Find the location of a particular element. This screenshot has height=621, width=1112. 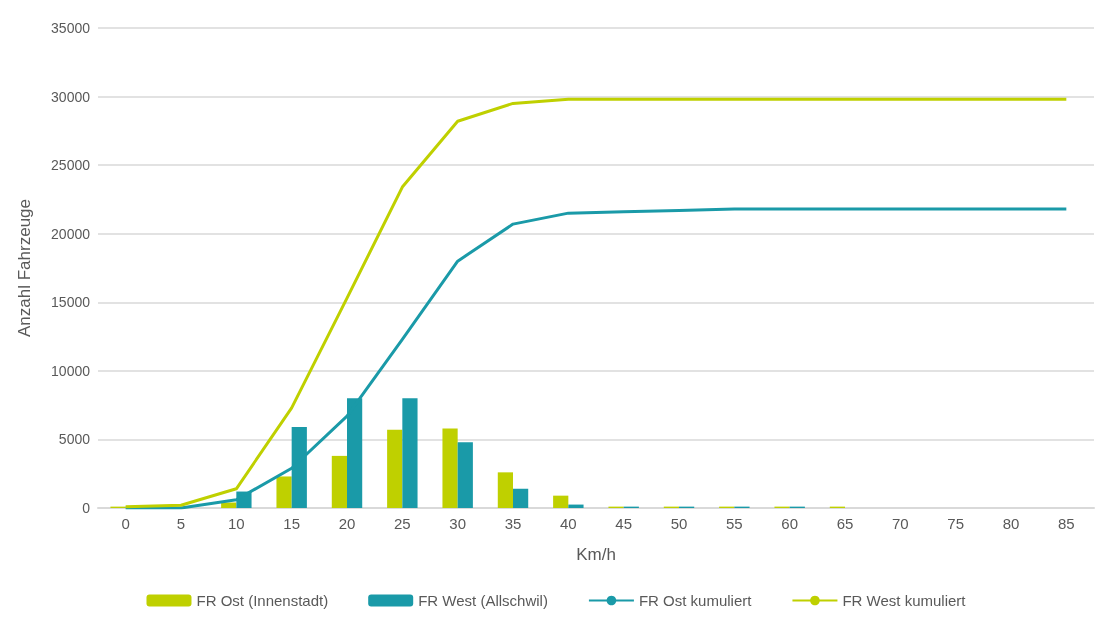

y-tick-label: 0 is located at coordinates (86, 508).